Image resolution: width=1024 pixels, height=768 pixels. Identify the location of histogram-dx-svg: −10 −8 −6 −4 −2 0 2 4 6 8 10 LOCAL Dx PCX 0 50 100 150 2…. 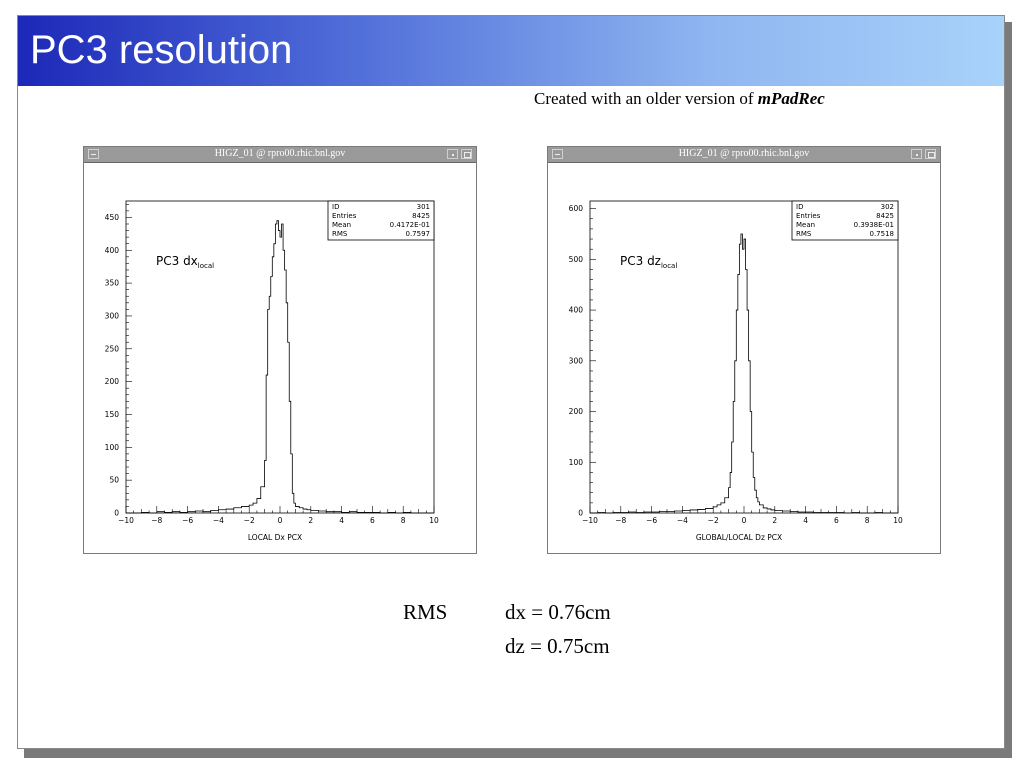
(272, 371).